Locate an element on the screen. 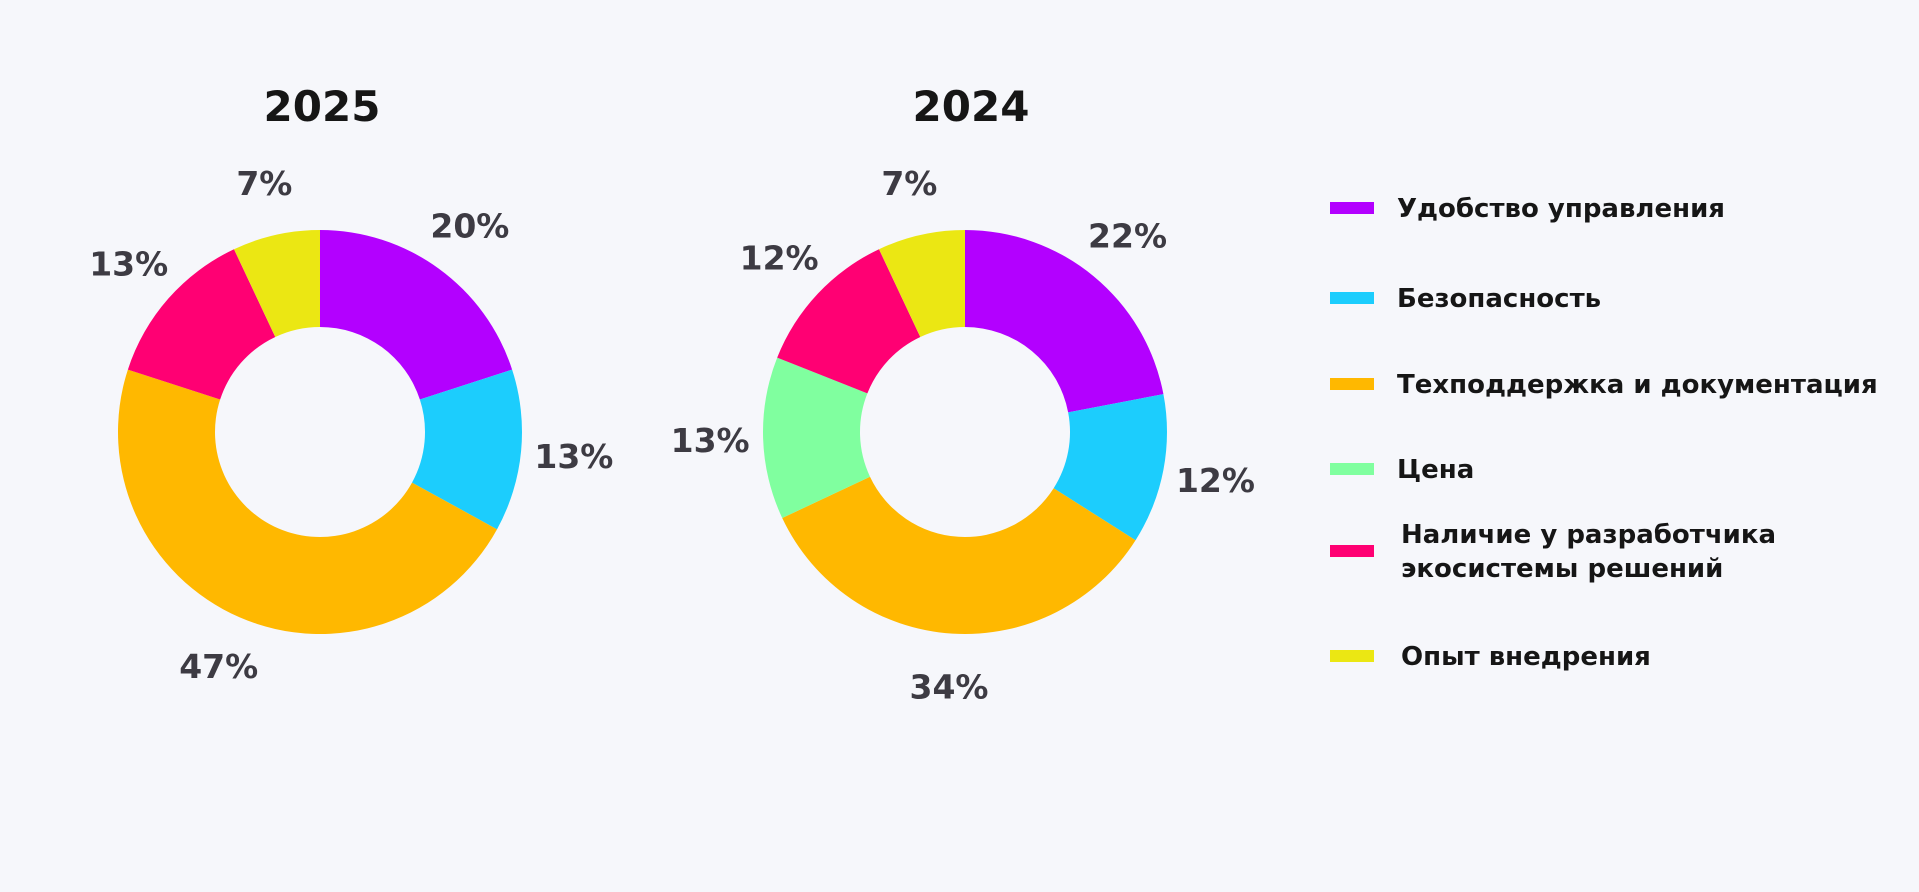 The image size is (1919, 892). legend-label: Удобство управления is located at coordinates (1561, 209).